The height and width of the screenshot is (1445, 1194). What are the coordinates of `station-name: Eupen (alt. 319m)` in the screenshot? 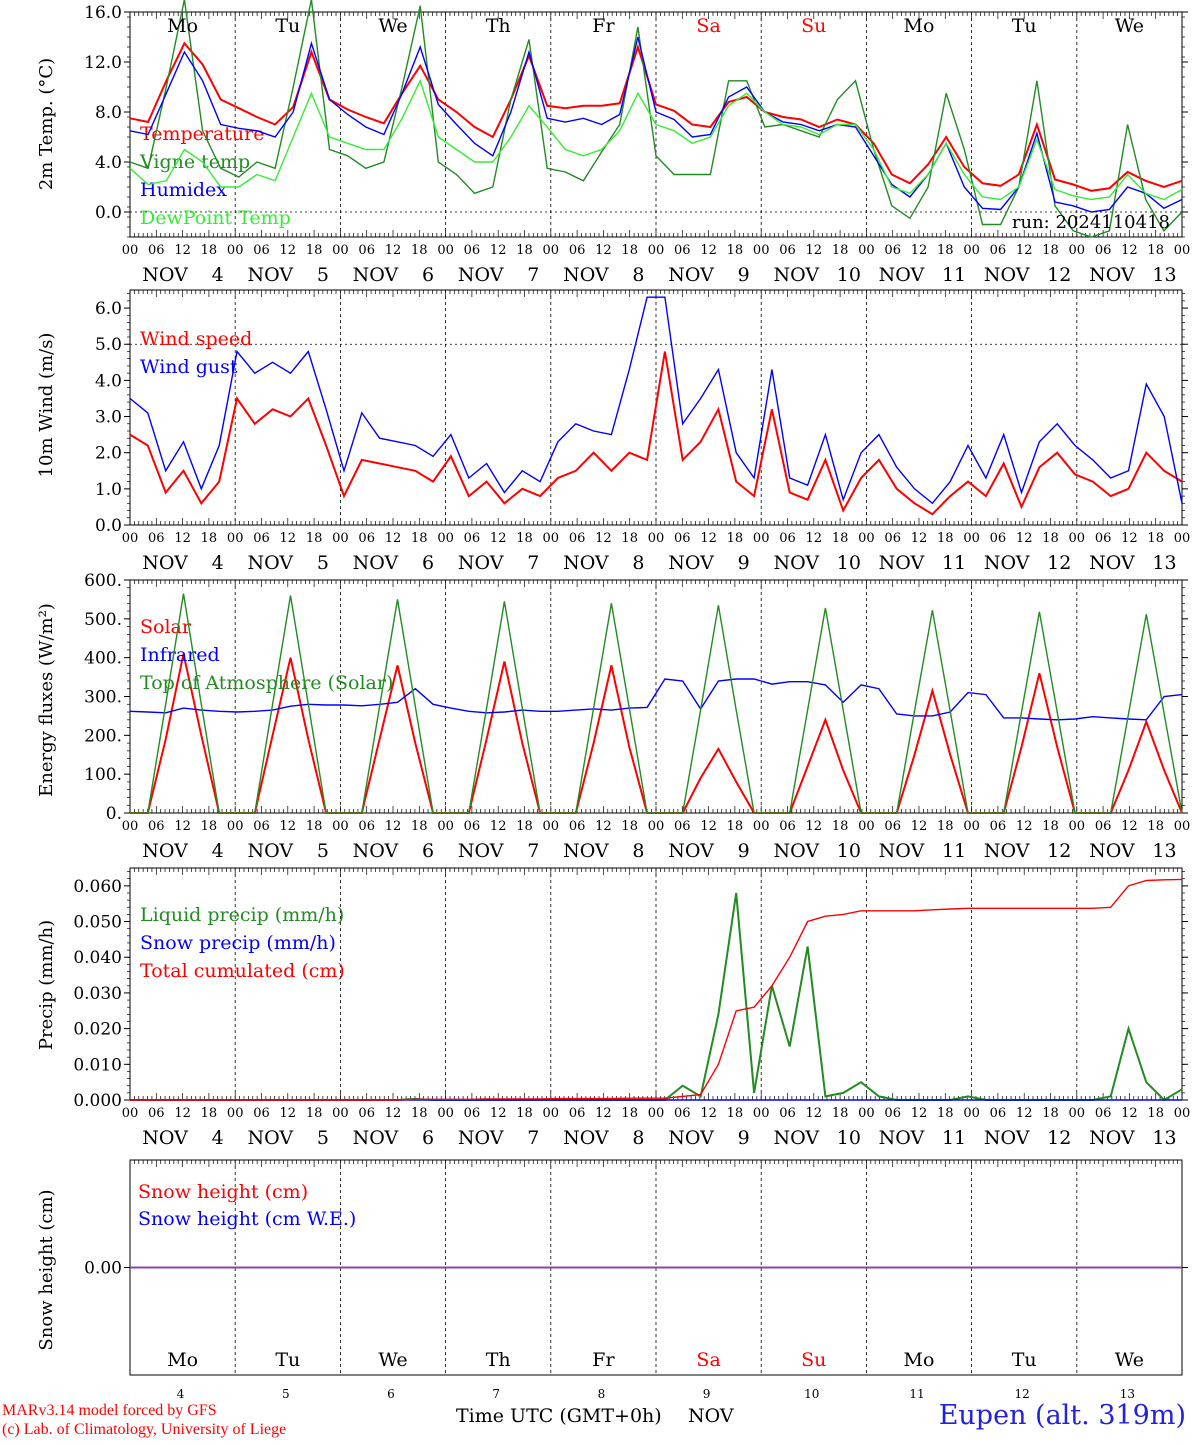 It's located at (1062, 1415).